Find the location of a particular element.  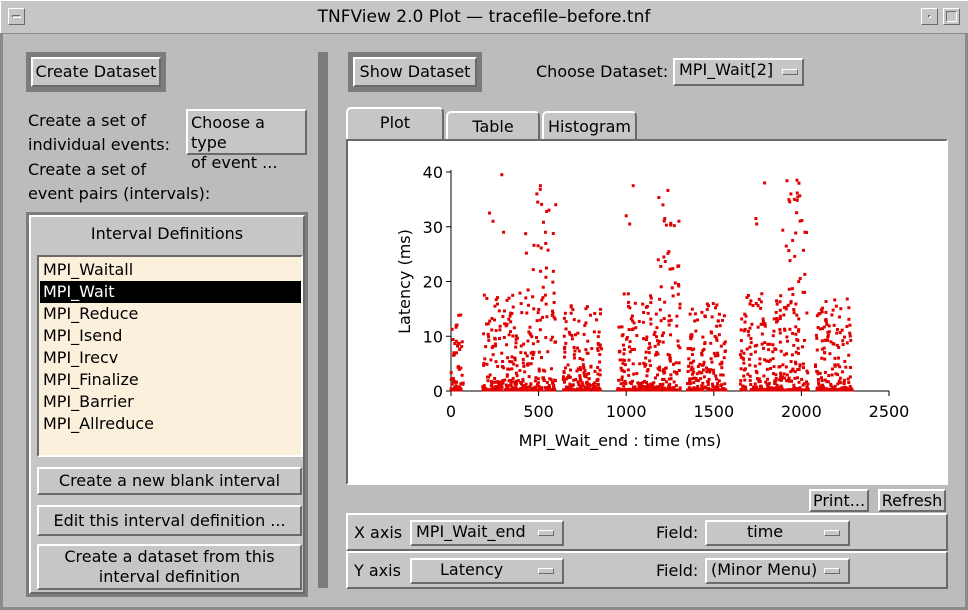

interval-list-item: MPI_Barrier is located at coordinates (88, 401).